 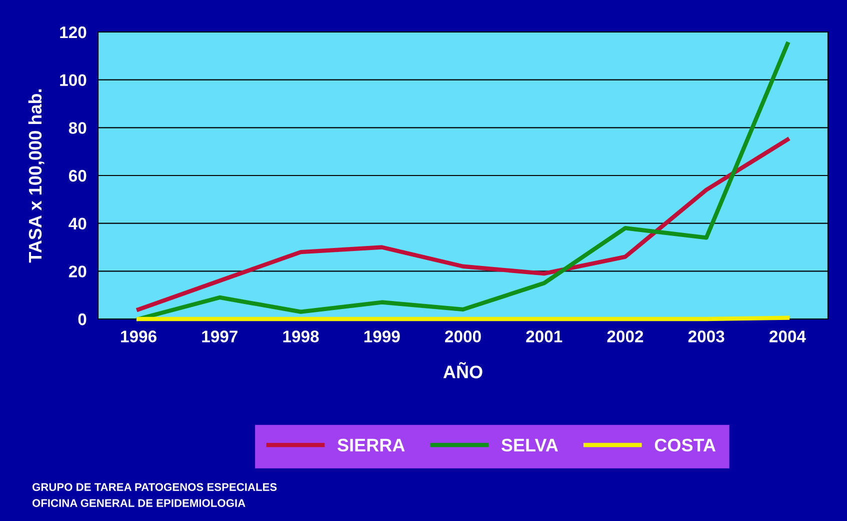 What do you see at coordinates (139, 503) in the screenshot?
I see `text: OFICINA GENERAL DE EPIDEMIOLOGIA` at bounding box center [139, 503].